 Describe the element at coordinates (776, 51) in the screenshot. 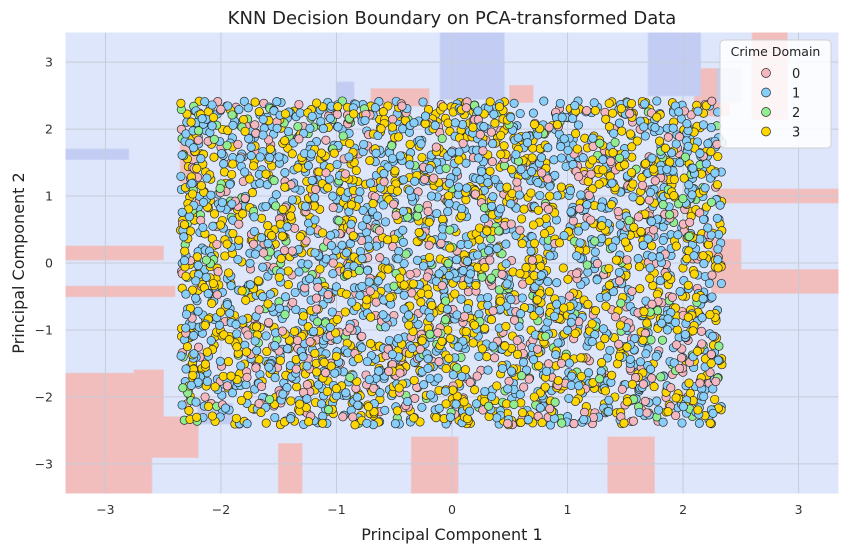

I see `legend-title: Crime Domain` at that location.